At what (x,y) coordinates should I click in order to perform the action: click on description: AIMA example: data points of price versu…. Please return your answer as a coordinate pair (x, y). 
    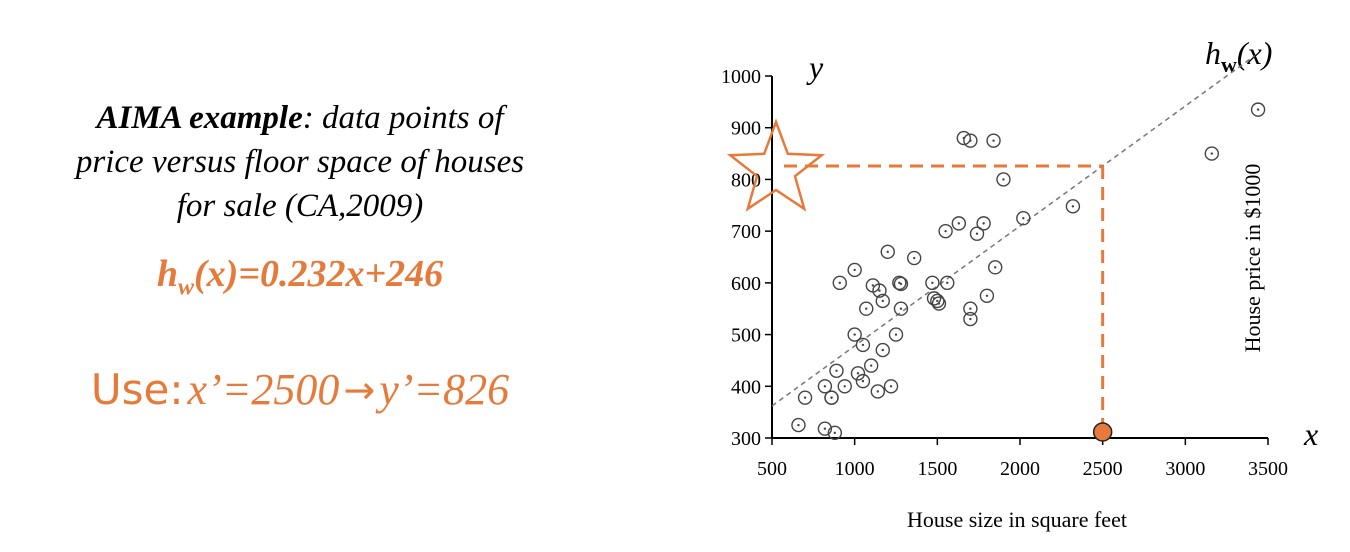
    Looking at the image, I should click on (300, 162).